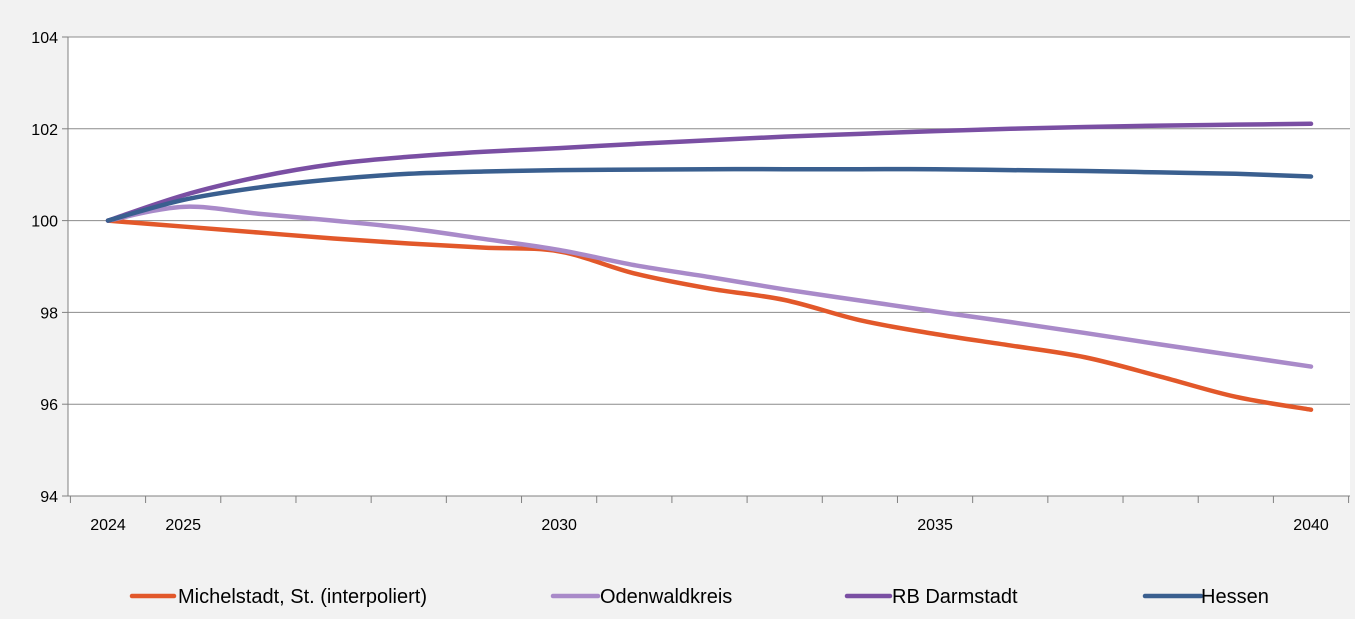  Describe the element at coordinates (709, 525) in the screenshot. I see `x-tick-labels: 2024 2025 2030 2035 2040` at that location.